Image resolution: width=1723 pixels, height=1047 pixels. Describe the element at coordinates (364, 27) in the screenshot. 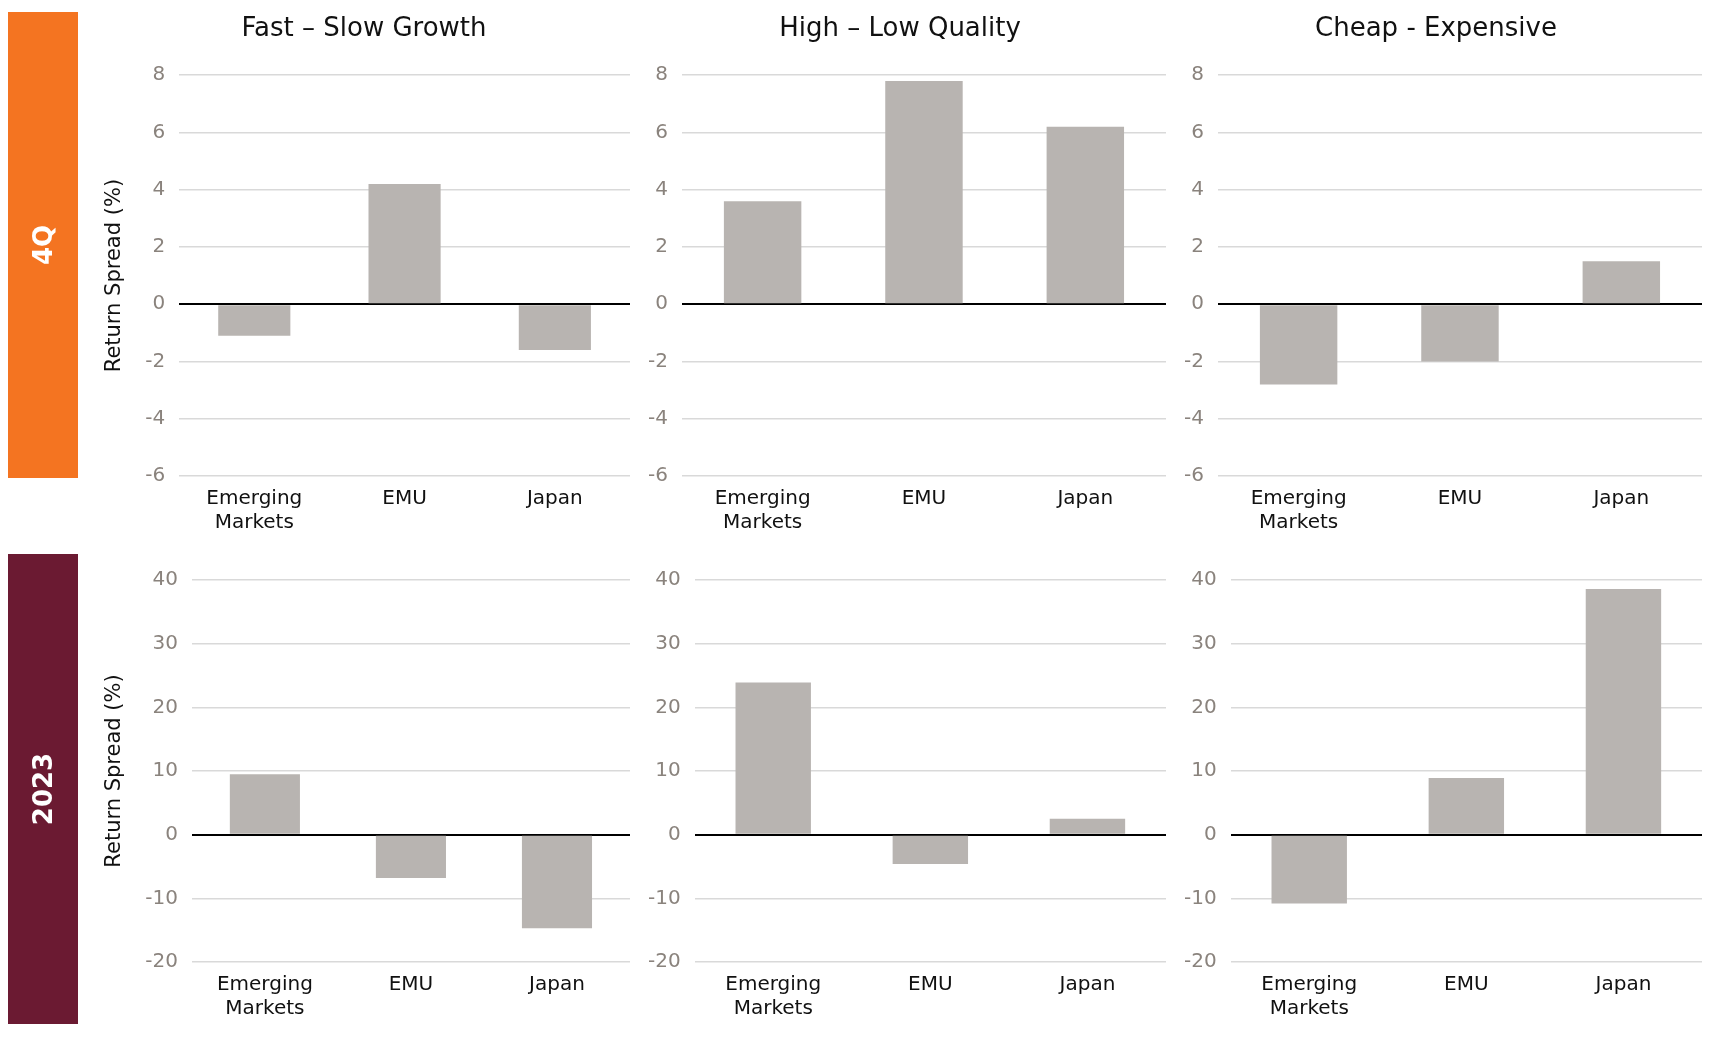

I see `chart-title: Fast – Slow Growth` at that location.